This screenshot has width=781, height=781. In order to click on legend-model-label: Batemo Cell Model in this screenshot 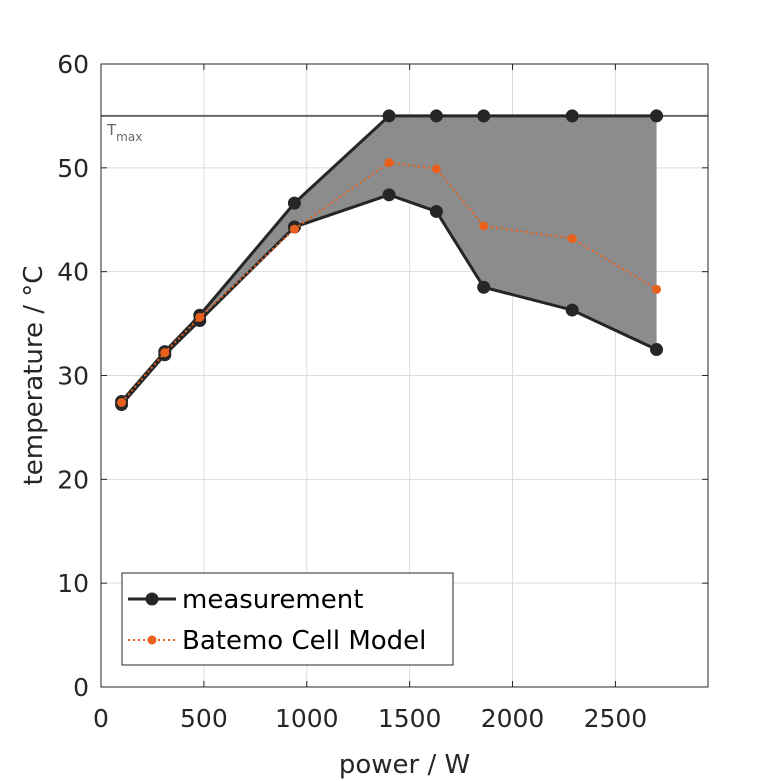, I will do `click(304, 641)`.